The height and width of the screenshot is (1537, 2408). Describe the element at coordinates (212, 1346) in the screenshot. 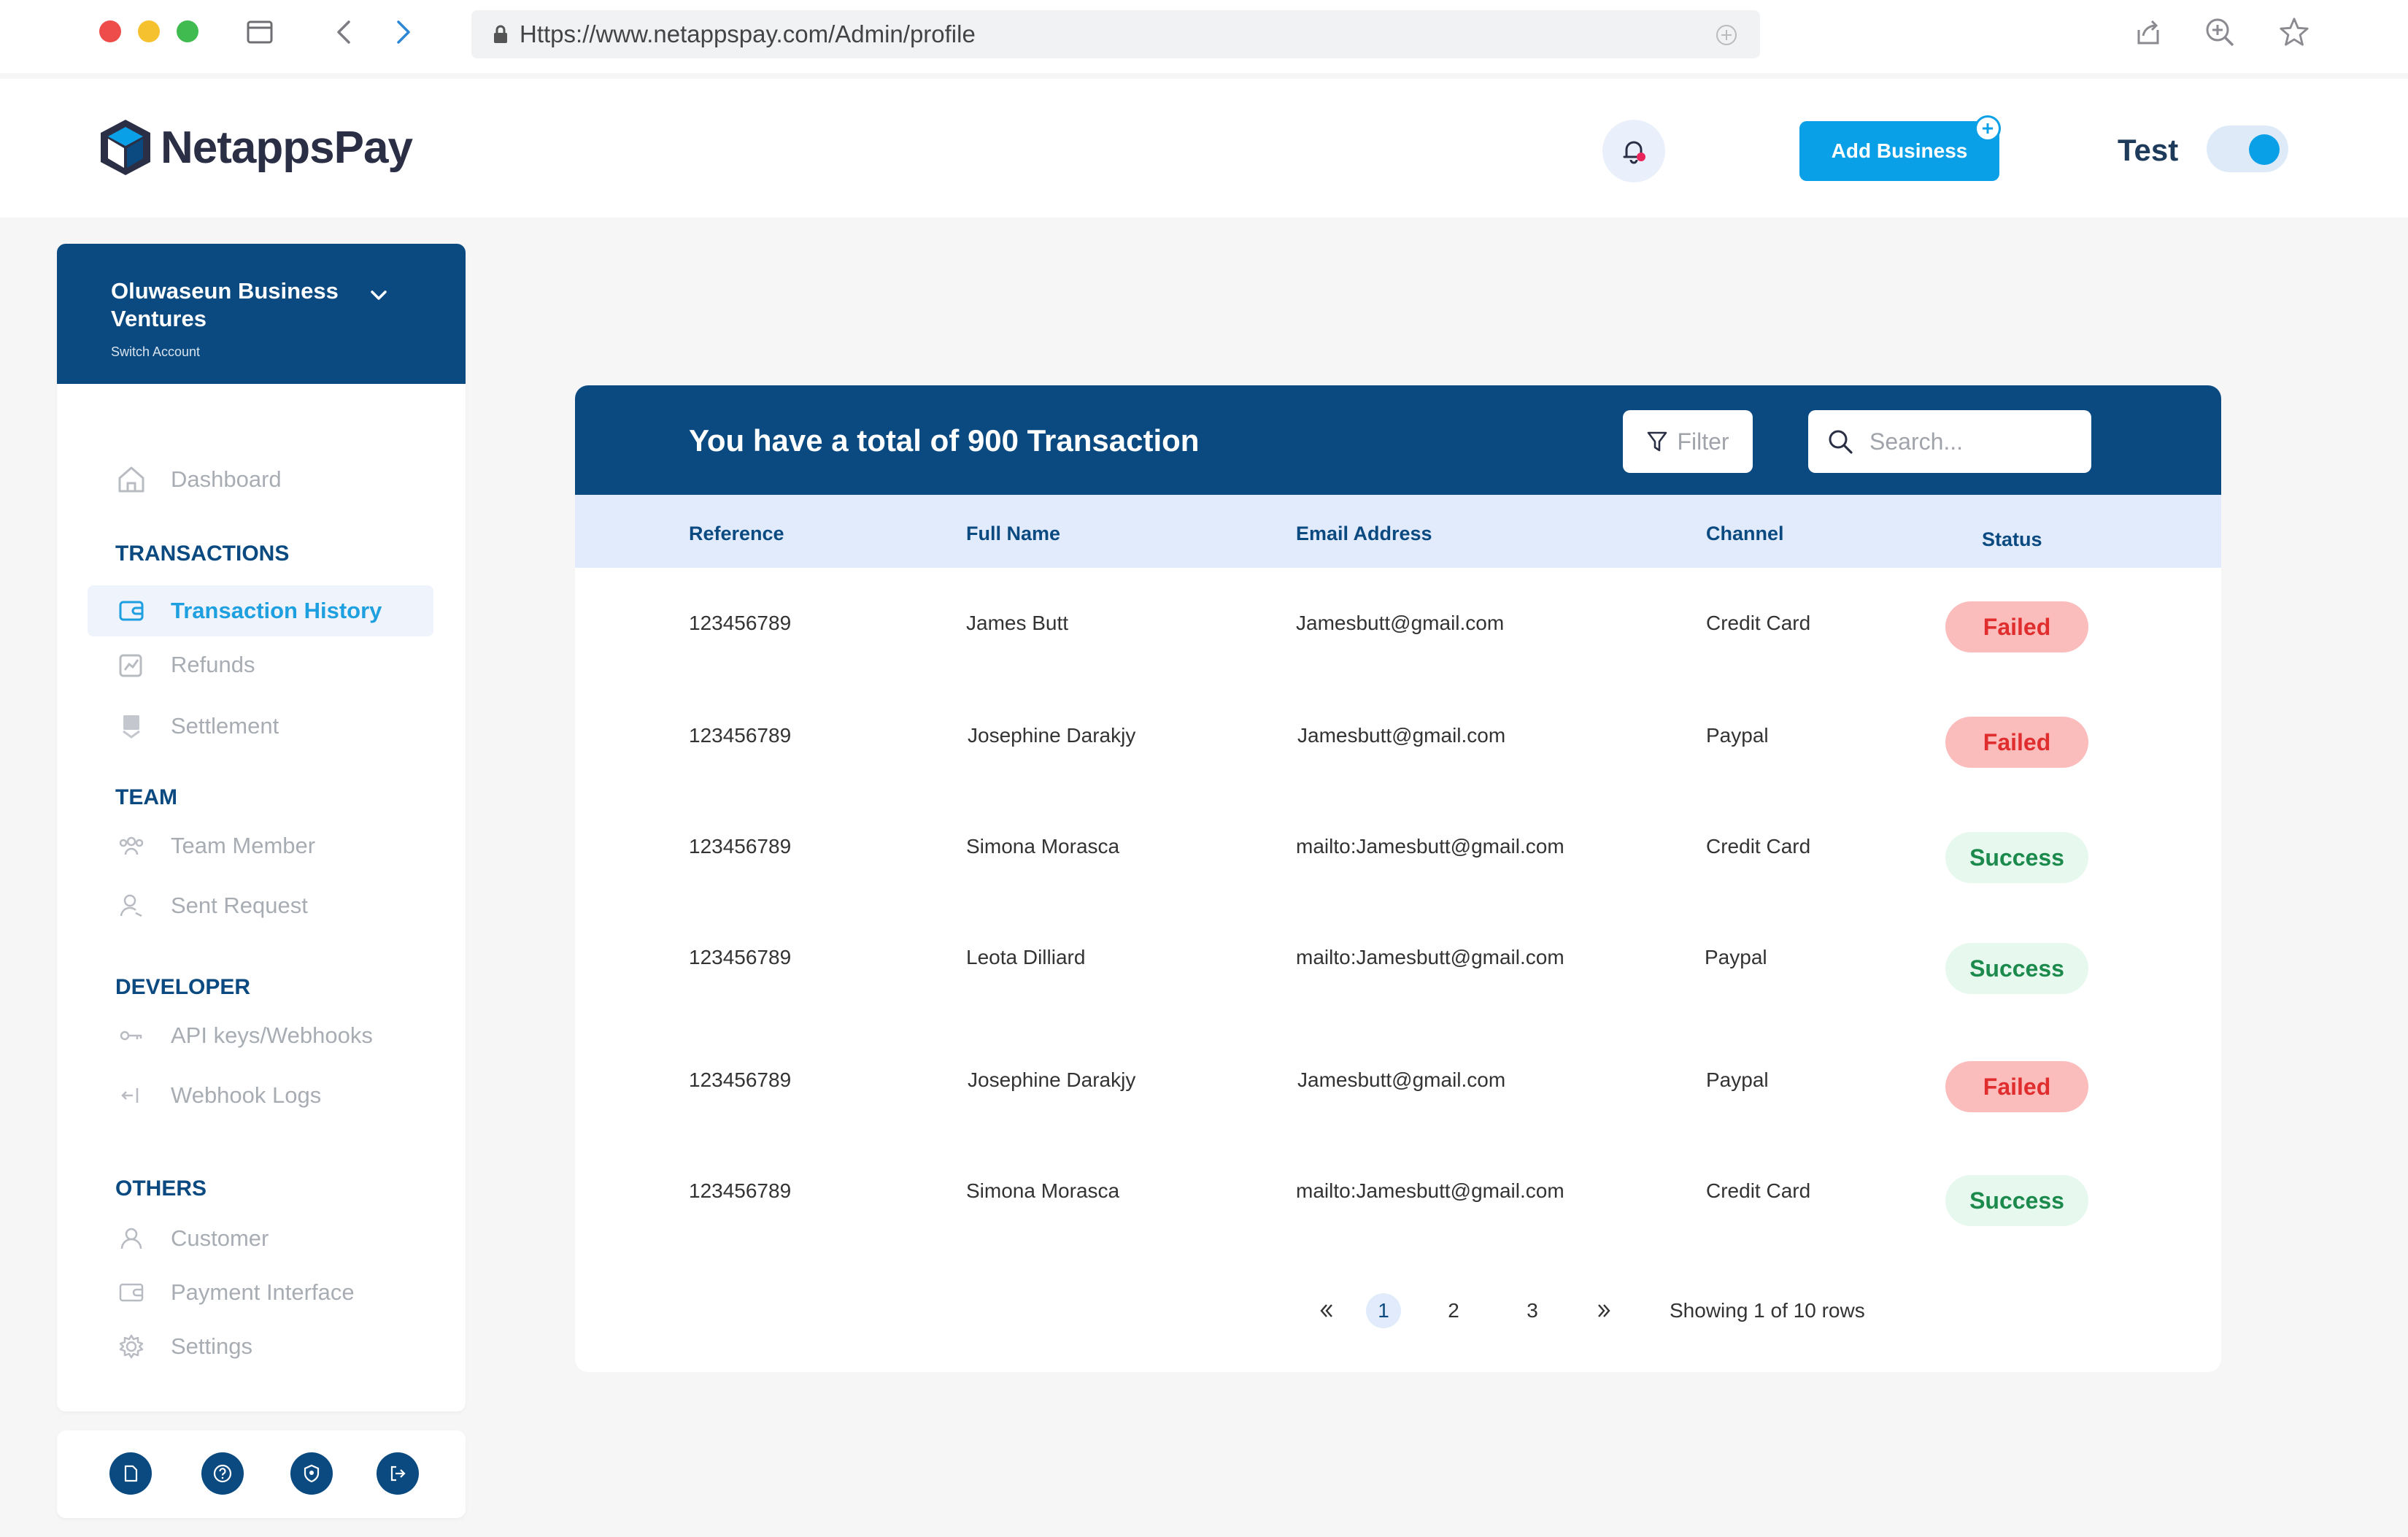

I see `sidebar-item-label: Settings` at that location.